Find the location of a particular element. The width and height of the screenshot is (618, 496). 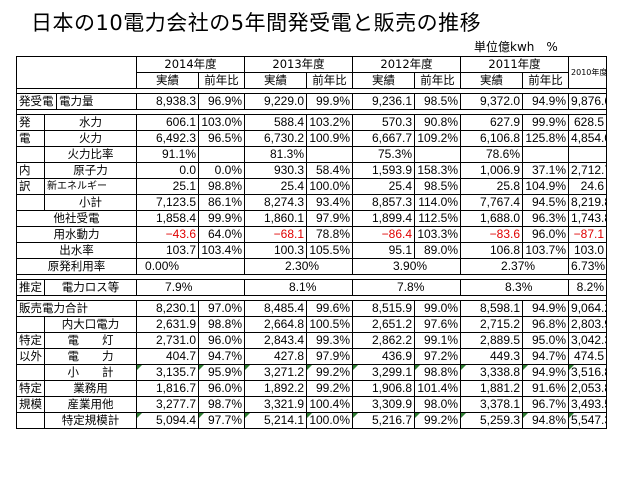

cell-ratio: 114.0% is located at coordinates (438, 202).